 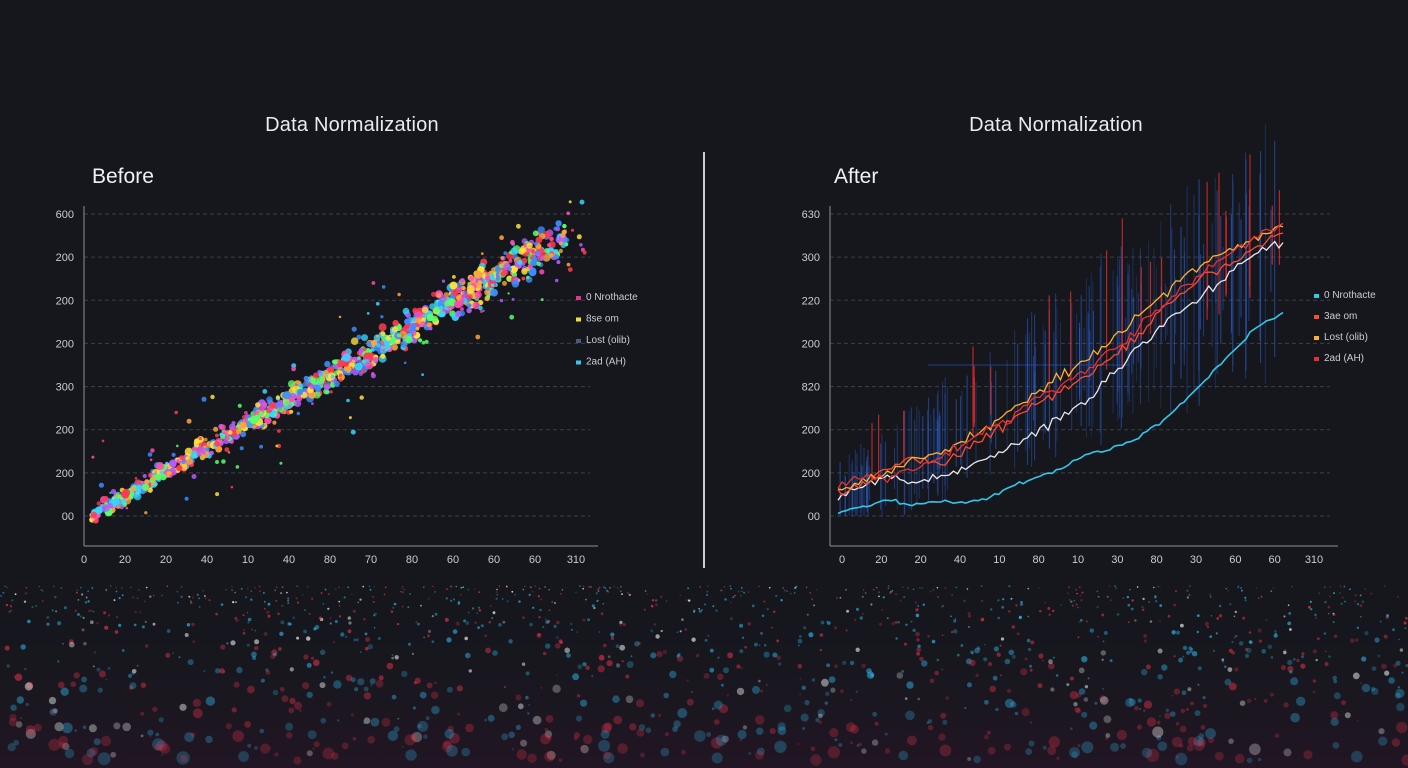 What do you see at coordinates (1275, 560) in the screenshot?
I see `x-tick-label: 60` at bounding box center [1275, 560].